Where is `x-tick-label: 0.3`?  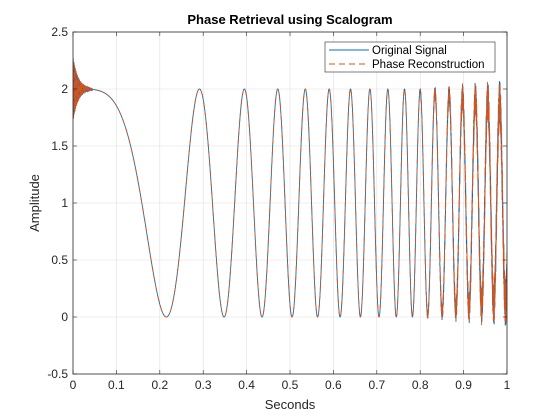
x-tick-label: 0.3 is located at coordinates (203, 385).